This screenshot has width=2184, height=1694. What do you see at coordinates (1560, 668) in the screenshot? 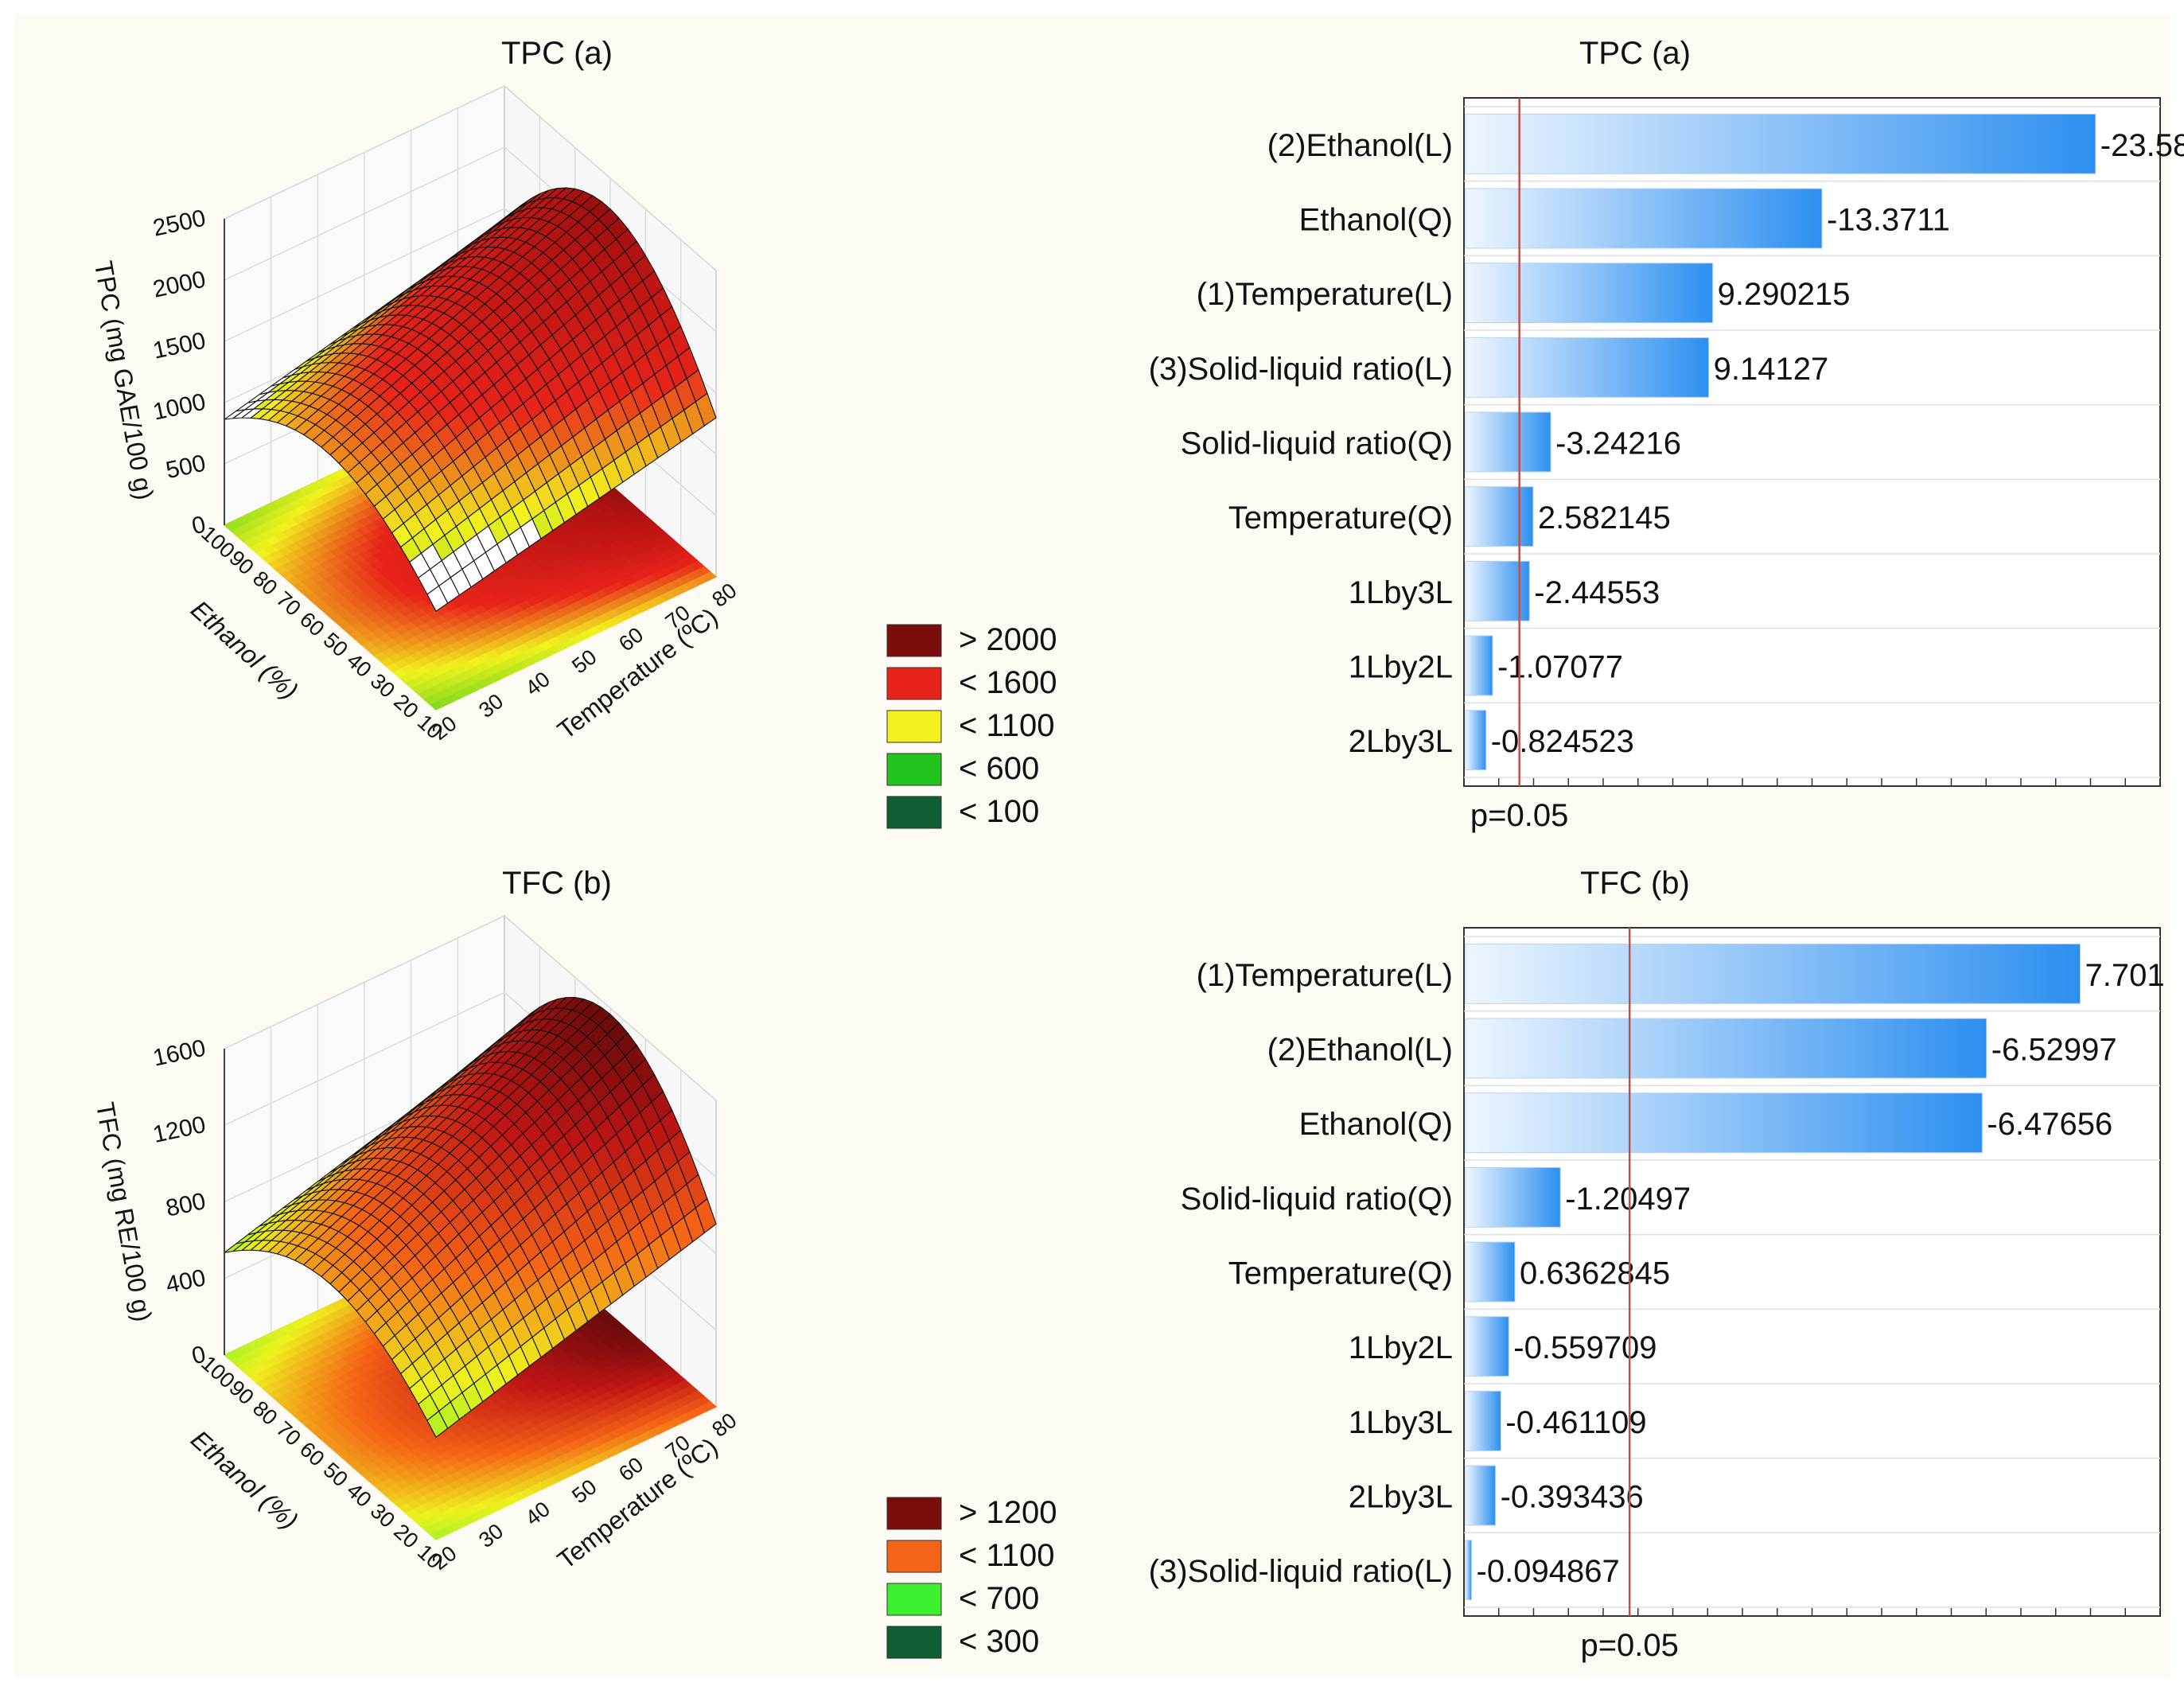
I see `bar-value-label: -1.07077` at bounding box center [1560, 668].